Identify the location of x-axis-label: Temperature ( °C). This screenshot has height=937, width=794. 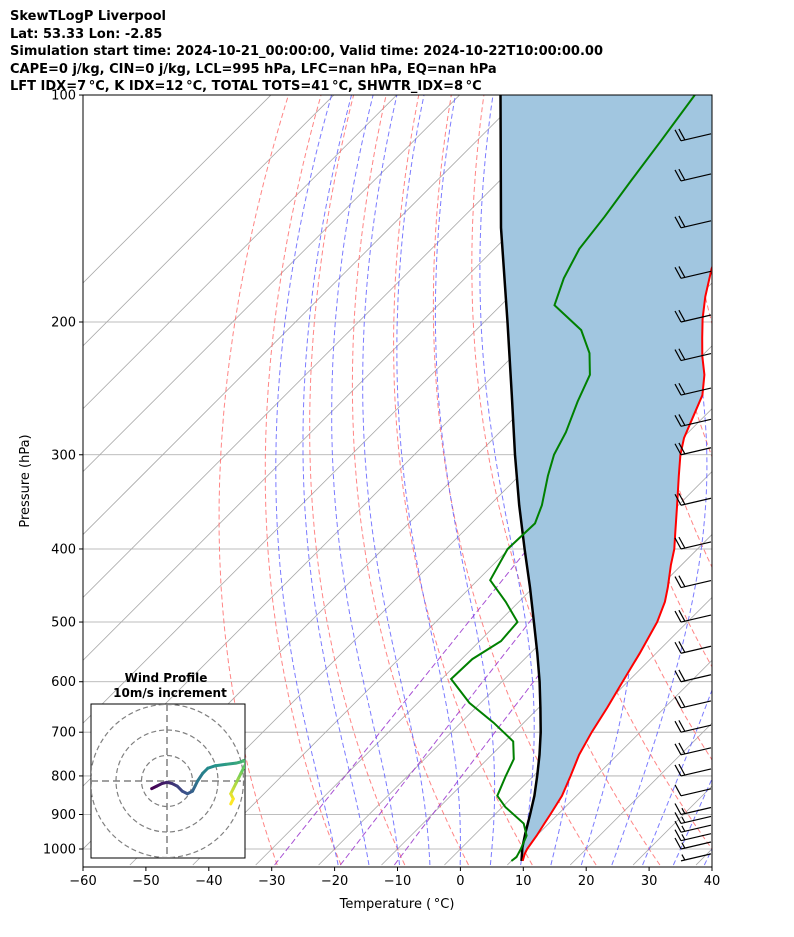
(397, 904).